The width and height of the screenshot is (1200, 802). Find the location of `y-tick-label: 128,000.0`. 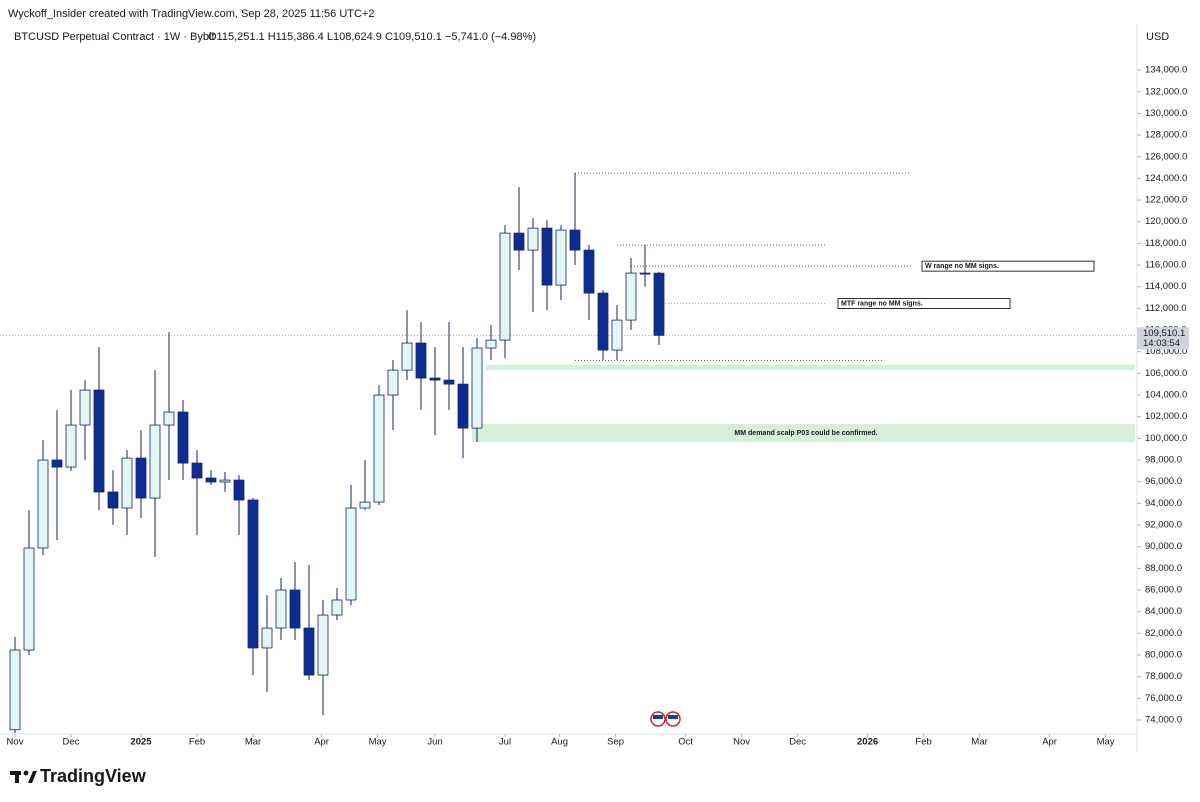

y-tick-label: 128,000.0 is located at coordinates (1166, 135).